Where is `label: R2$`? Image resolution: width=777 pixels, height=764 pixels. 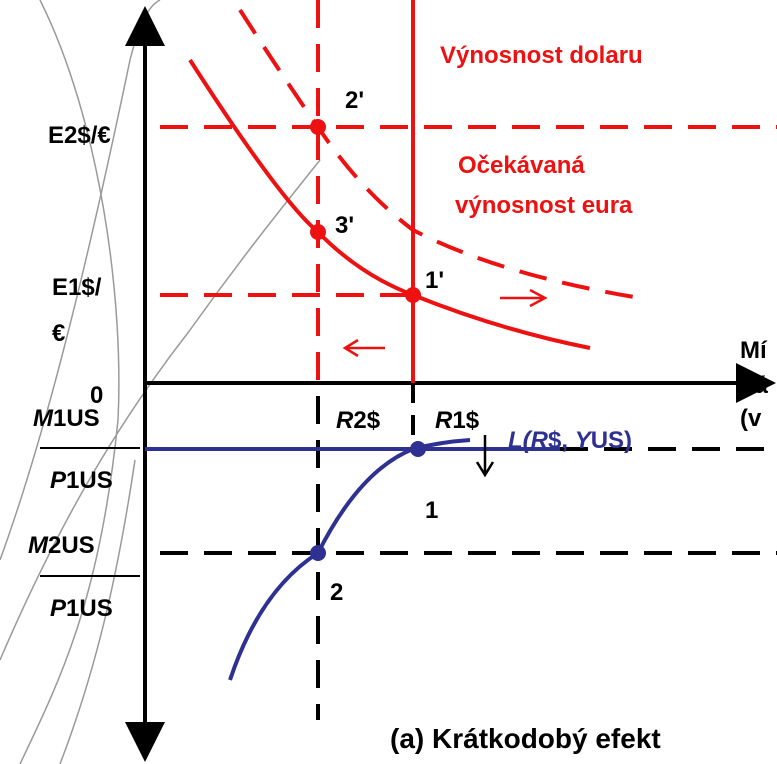
label: R2$ is located at coordinates (358, 420).